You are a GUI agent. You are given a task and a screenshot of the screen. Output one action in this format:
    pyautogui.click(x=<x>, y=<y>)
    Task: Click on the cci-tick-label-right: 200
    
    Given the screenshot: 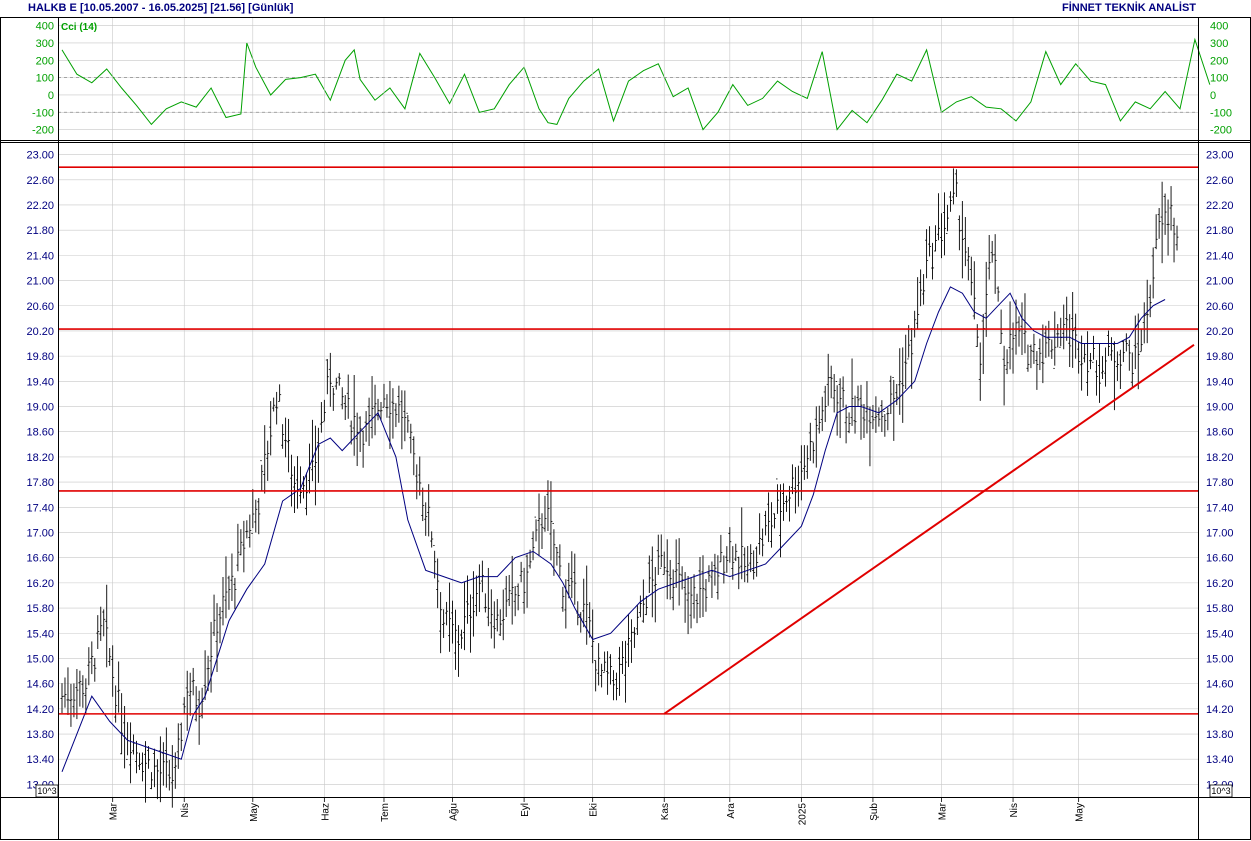 What is the action you would take?
    pyautogui.click(x=1219, y=61)
    